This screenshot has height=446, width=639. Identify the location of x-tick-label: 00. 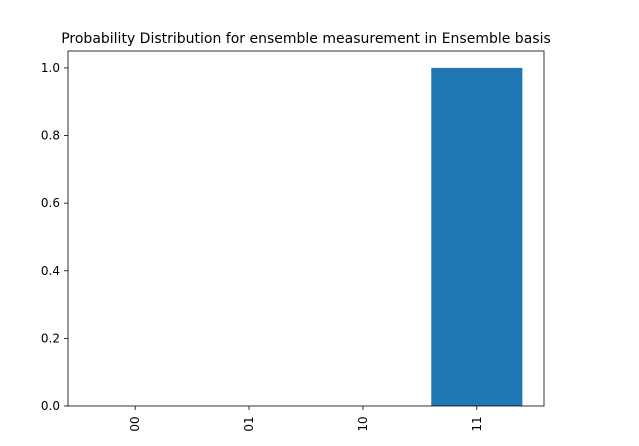
(135, 423).